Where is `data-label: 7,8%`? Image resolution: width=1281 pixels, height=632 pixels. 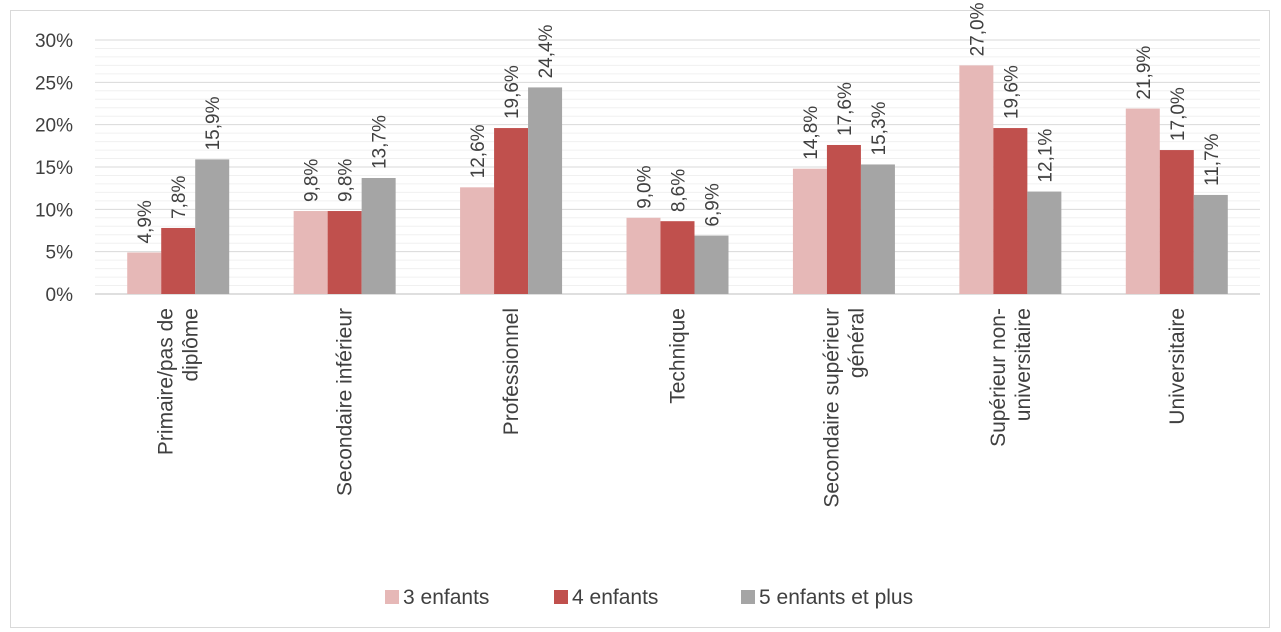
data-label: 7,8% is located at coordinates (179, 197).